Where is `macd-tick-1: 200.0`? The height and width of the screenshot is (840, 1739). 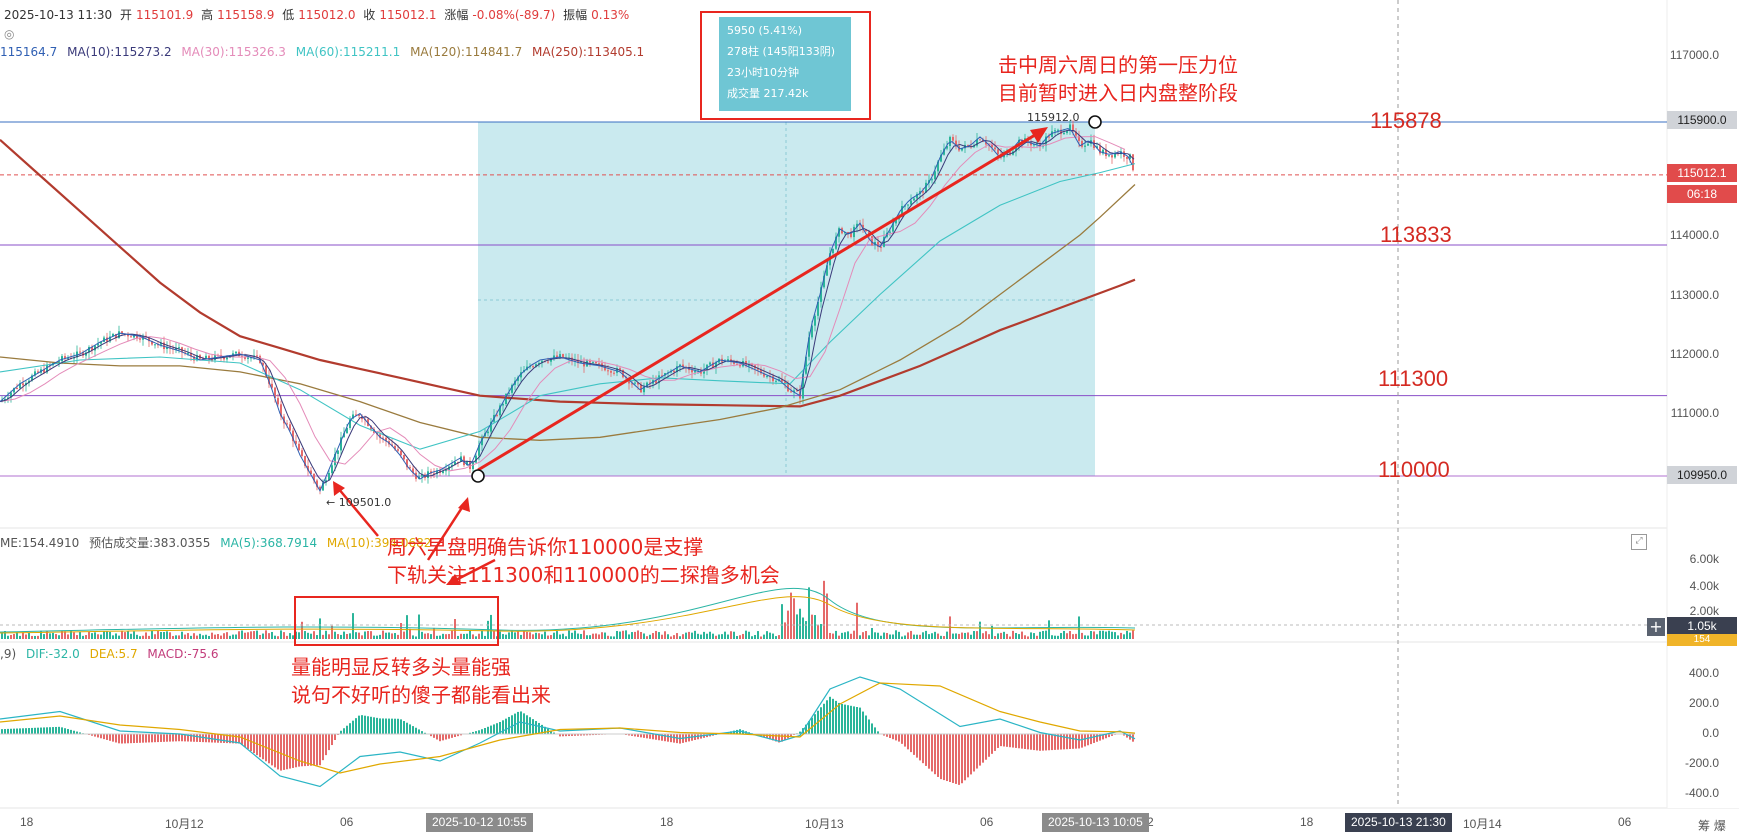 macd-tick-1: 200.0 is located at coordinates (1703, 703).